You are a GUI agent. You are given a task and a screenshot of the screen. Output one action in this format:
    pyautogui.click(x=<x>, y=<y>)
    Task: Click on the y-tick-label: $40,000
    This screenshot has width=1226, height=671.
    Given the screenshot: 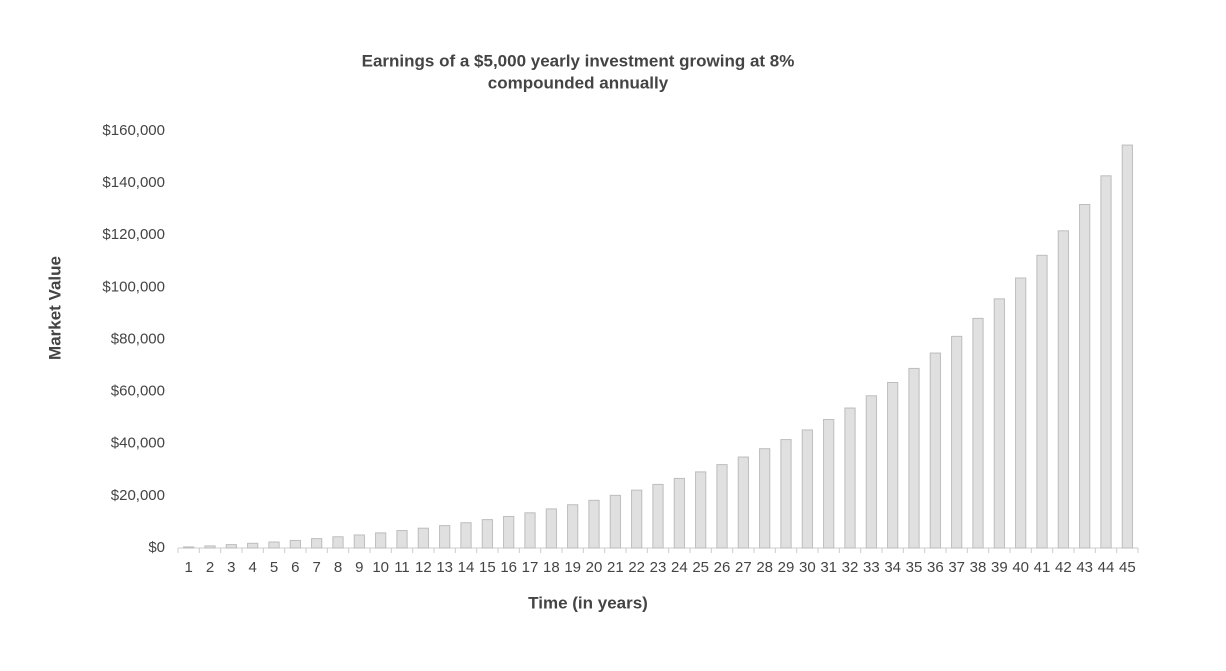 What is the action you would take?
    pyautogui.click(x=138, y=443)
    